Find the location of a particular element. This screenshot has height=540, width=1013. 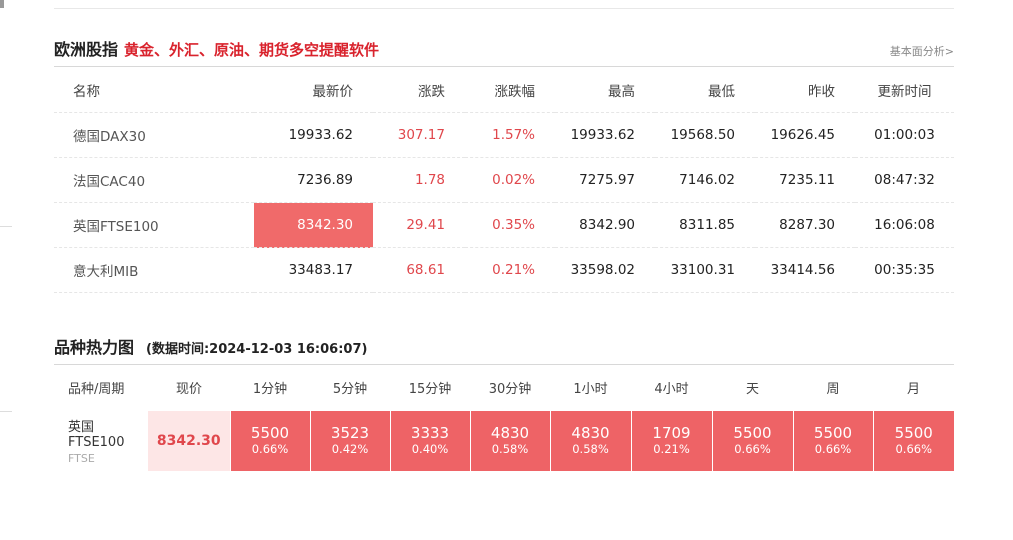

heatmap-header-row: 品种/周期 现价 1分钟 5分钟 15分钟 30分钟 1小时 4小时 天 周 月 is located at coordinates (504, 388).